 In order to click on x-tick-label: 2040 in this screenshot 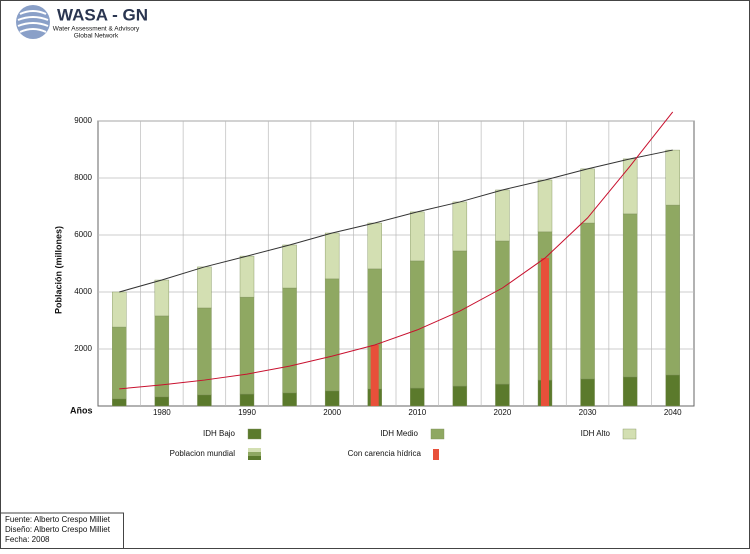, I will do `click(673, 412)`.